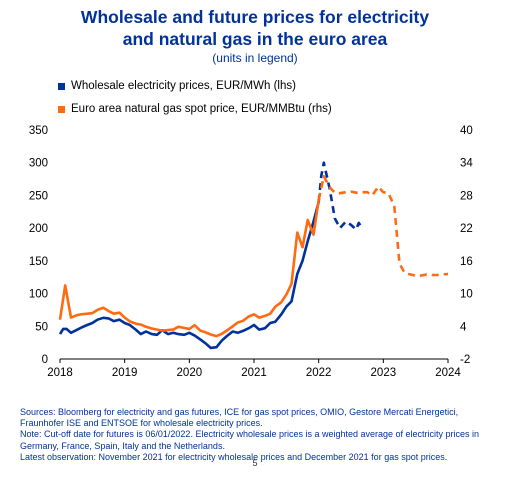 Image resolution: width=510 pixels, height=481 pixels. Describe the element at coordinates (254, 373) in the screenshot. I see `x-tick-label: 2021` at that location.